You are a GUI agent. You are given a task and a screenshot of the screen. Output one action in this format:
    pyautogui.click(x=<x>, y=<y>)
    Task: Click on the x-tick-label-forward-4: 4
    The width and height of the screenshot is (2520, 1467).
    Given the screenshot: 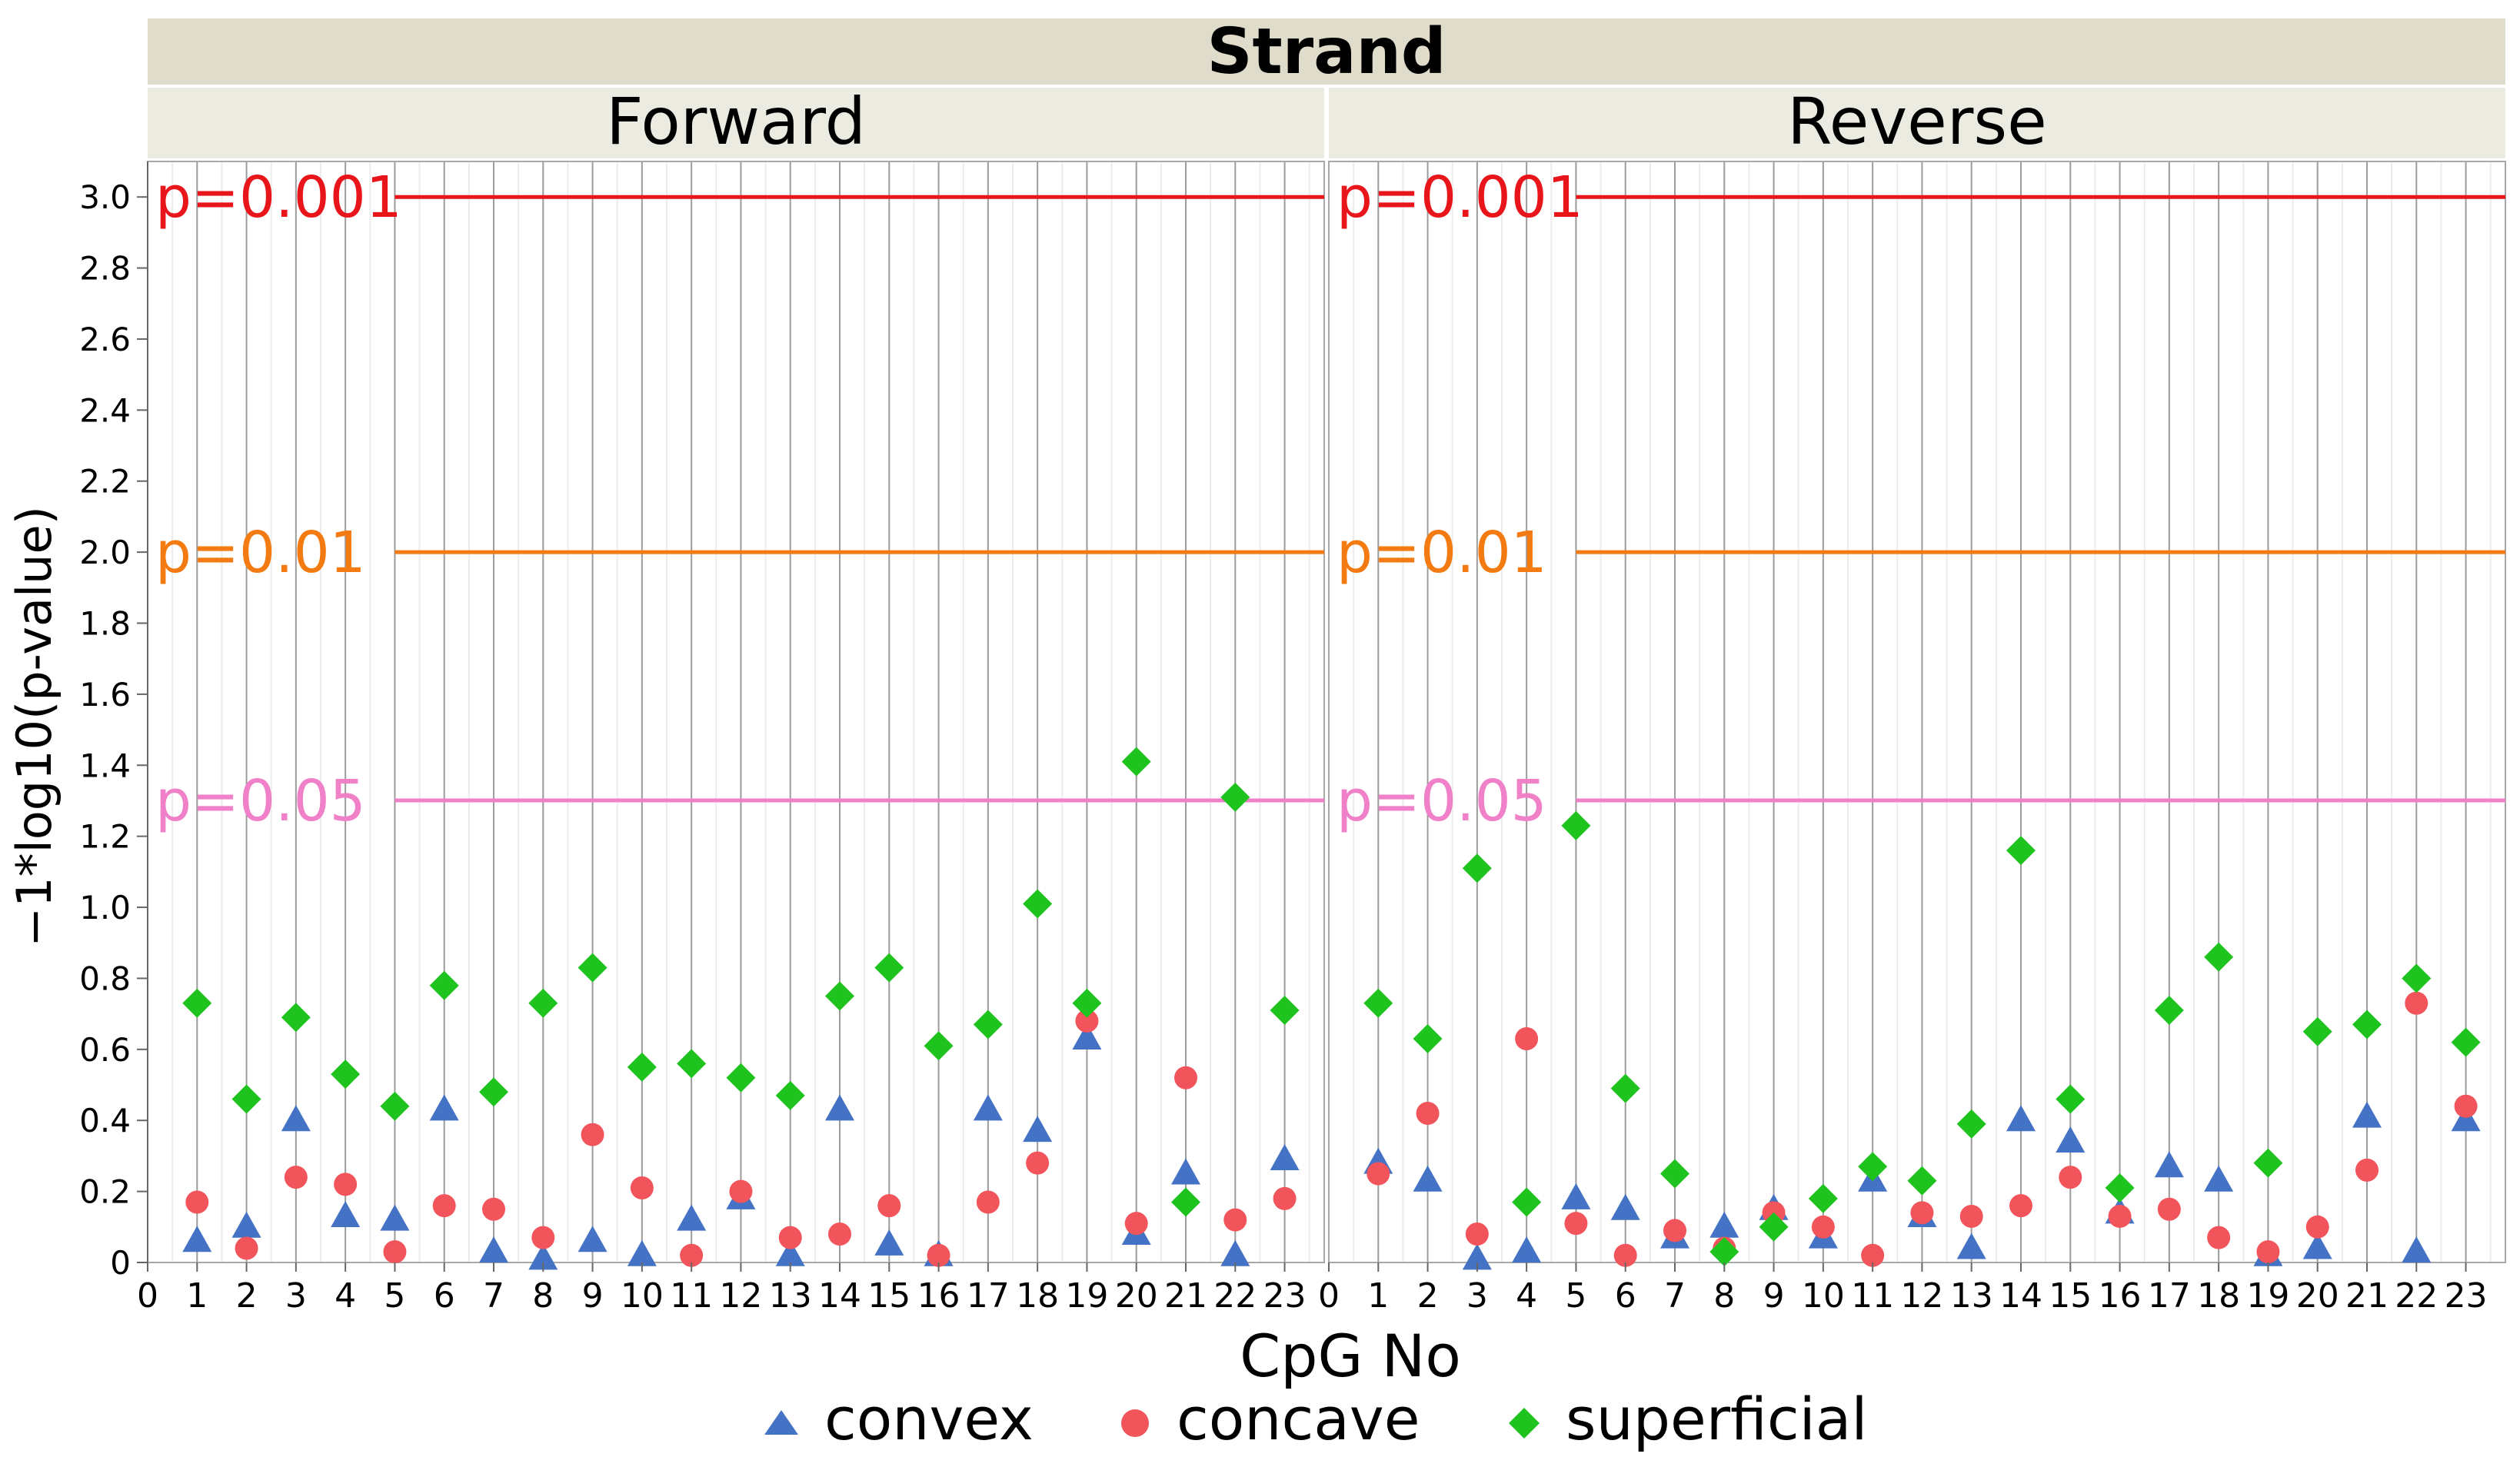 What is the action you would take?
    pyautogui.click(x=345, y=1296)
    